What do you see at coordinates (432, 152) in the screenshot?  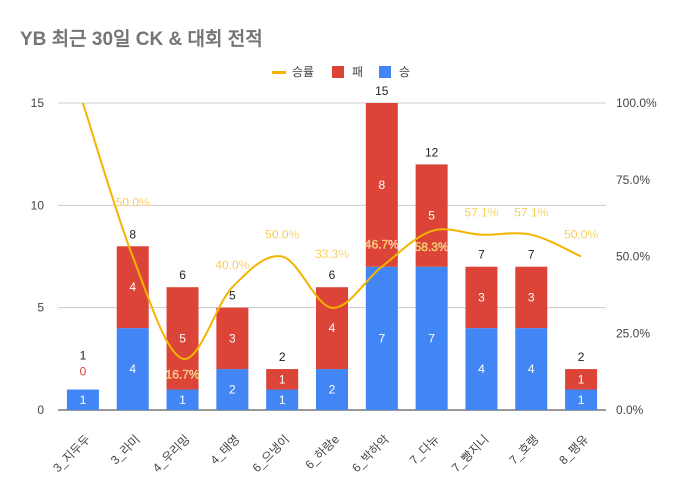 I see `total-data-label: 12` at bounding box center [432, 152].